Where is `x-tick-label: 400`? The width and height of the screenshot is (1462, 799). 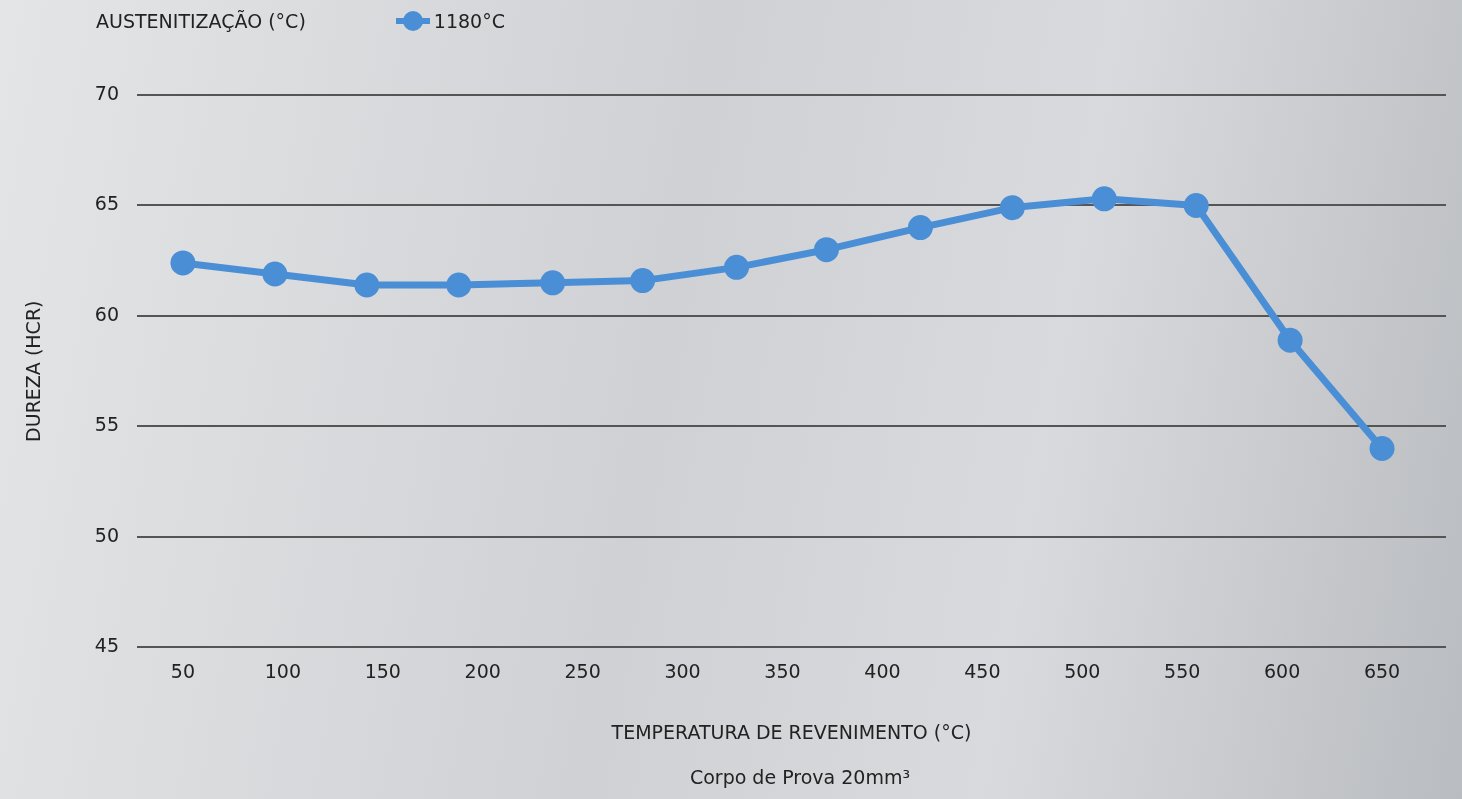 x-tick-label: 400 is located at coordinates (882, 670).